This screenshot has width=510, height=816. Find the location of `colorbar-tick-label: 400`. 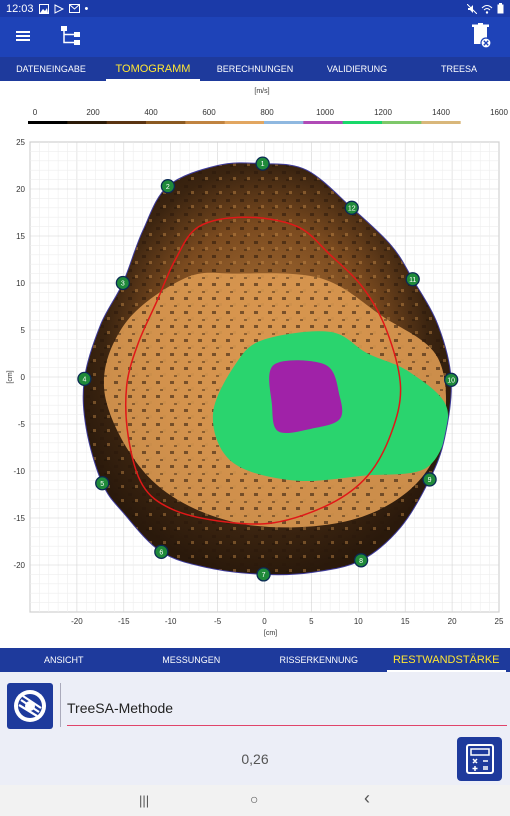

colorbar-tick-label: 400 is located at coordinates (151, 112).